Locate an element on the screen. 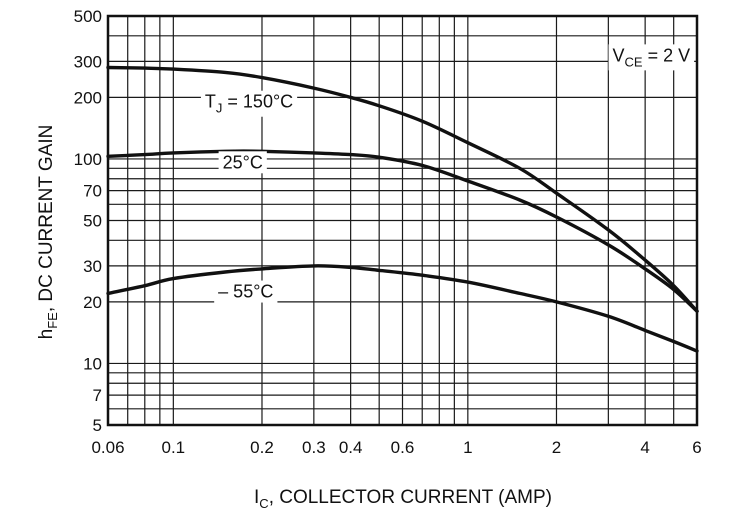 The height and width of the screenshot is (517, 740). x-tick-label: 6 is located at coordinates (696, 447).